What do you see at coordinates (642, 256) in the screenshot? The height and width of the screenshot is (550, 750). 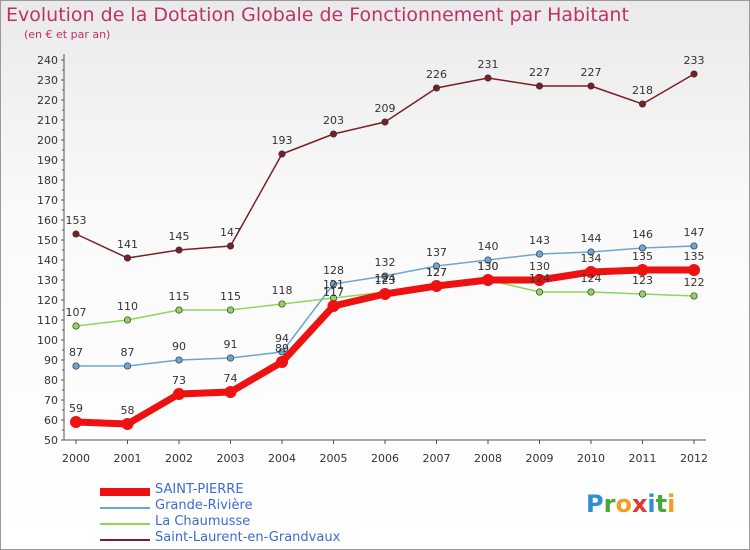 I see `data-label: 135` at bounding box center [642, 256].